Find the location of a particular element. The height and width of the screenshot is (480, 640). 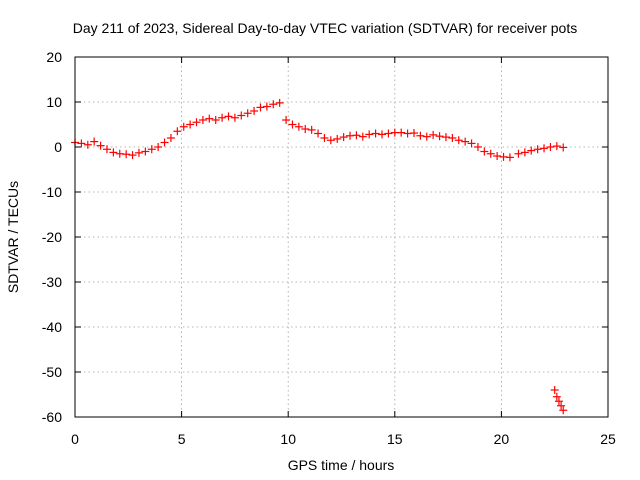

x-tick-label: 5 is located at coordinates (182, 439).